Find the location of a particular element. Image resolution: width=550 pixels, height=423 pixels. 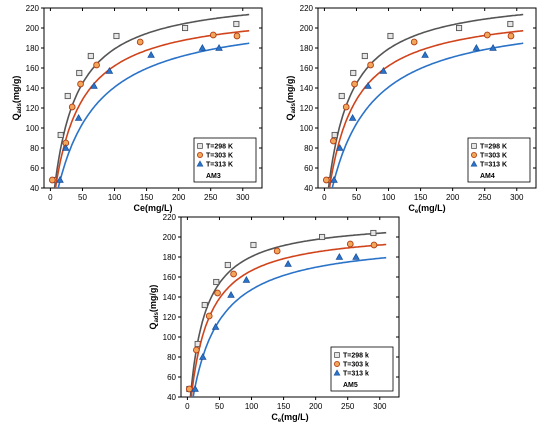

x-tick-label: 250 is located at coordinates (211, 197).